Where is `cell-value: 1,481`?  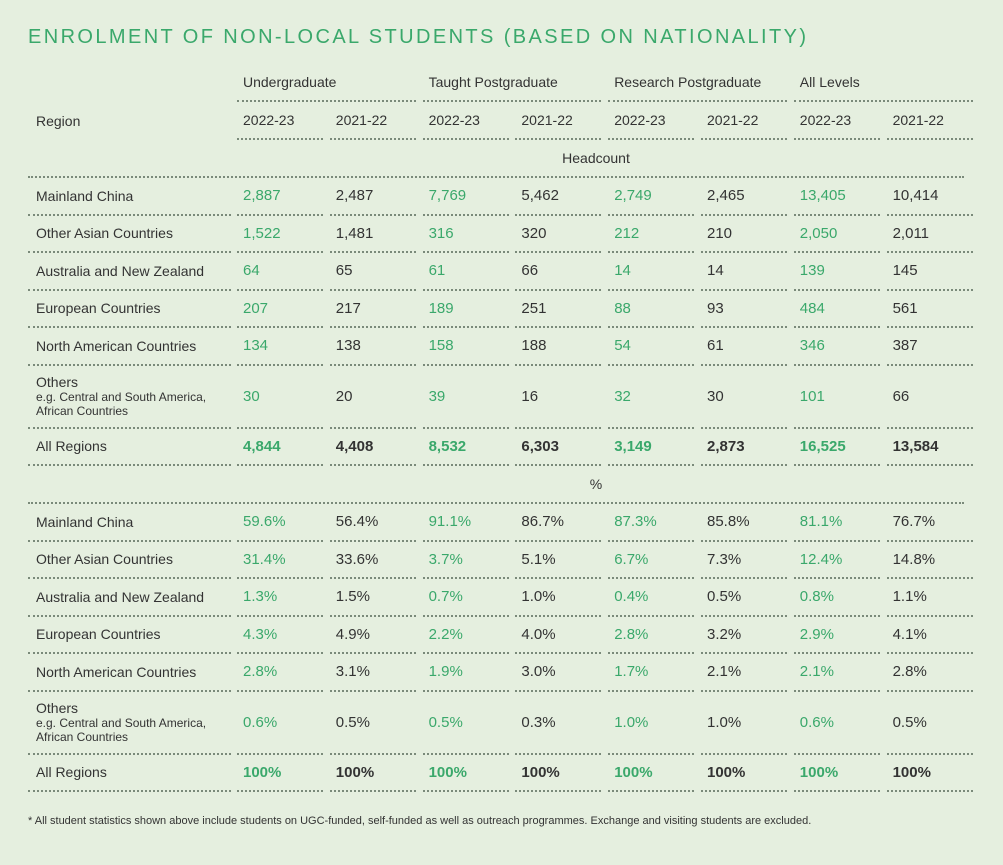 cell-value: 1,481 is located at coordinates (372, 234).